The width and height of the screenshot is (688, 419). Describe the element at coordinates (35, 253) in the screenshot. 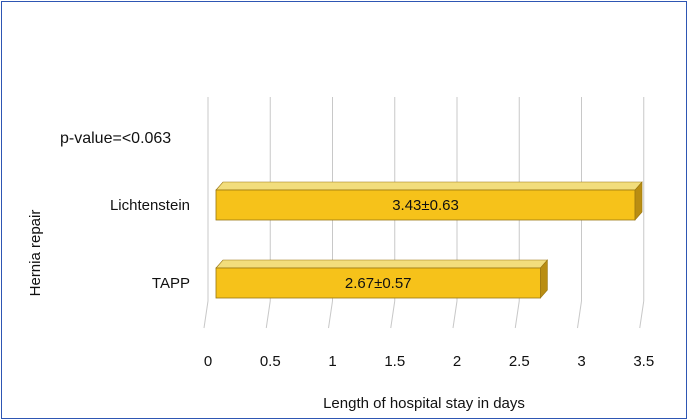

I see `y-axis-label: Hernia repair` at that location.